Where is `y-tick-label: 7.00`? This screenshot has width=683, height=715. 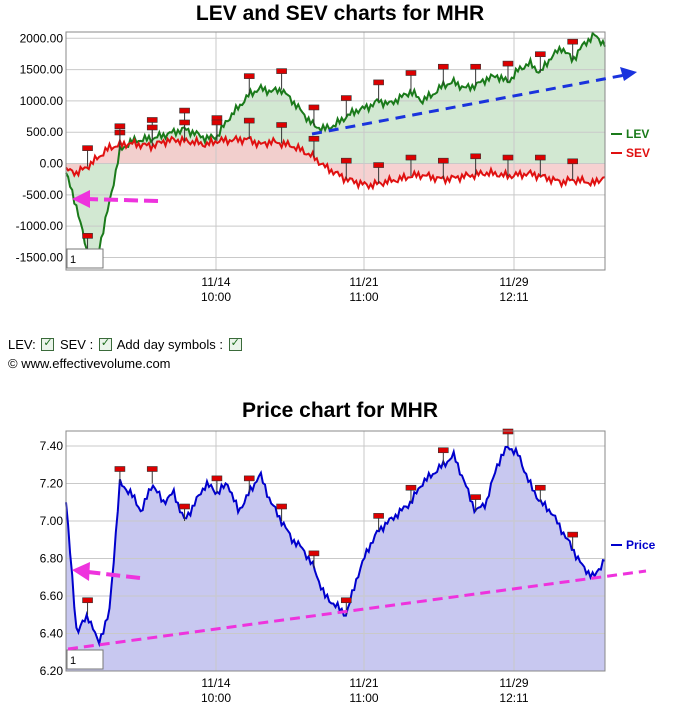
y-tick-label: 7.00 is located at coordinates (52, 521).